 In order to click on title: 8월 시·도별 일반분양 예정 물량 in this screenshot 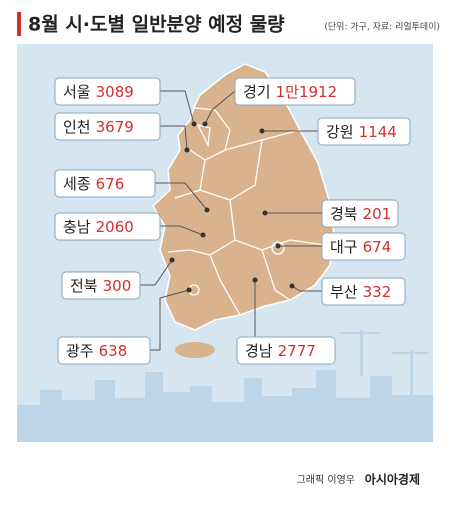, I will do `click(156, 25)`.